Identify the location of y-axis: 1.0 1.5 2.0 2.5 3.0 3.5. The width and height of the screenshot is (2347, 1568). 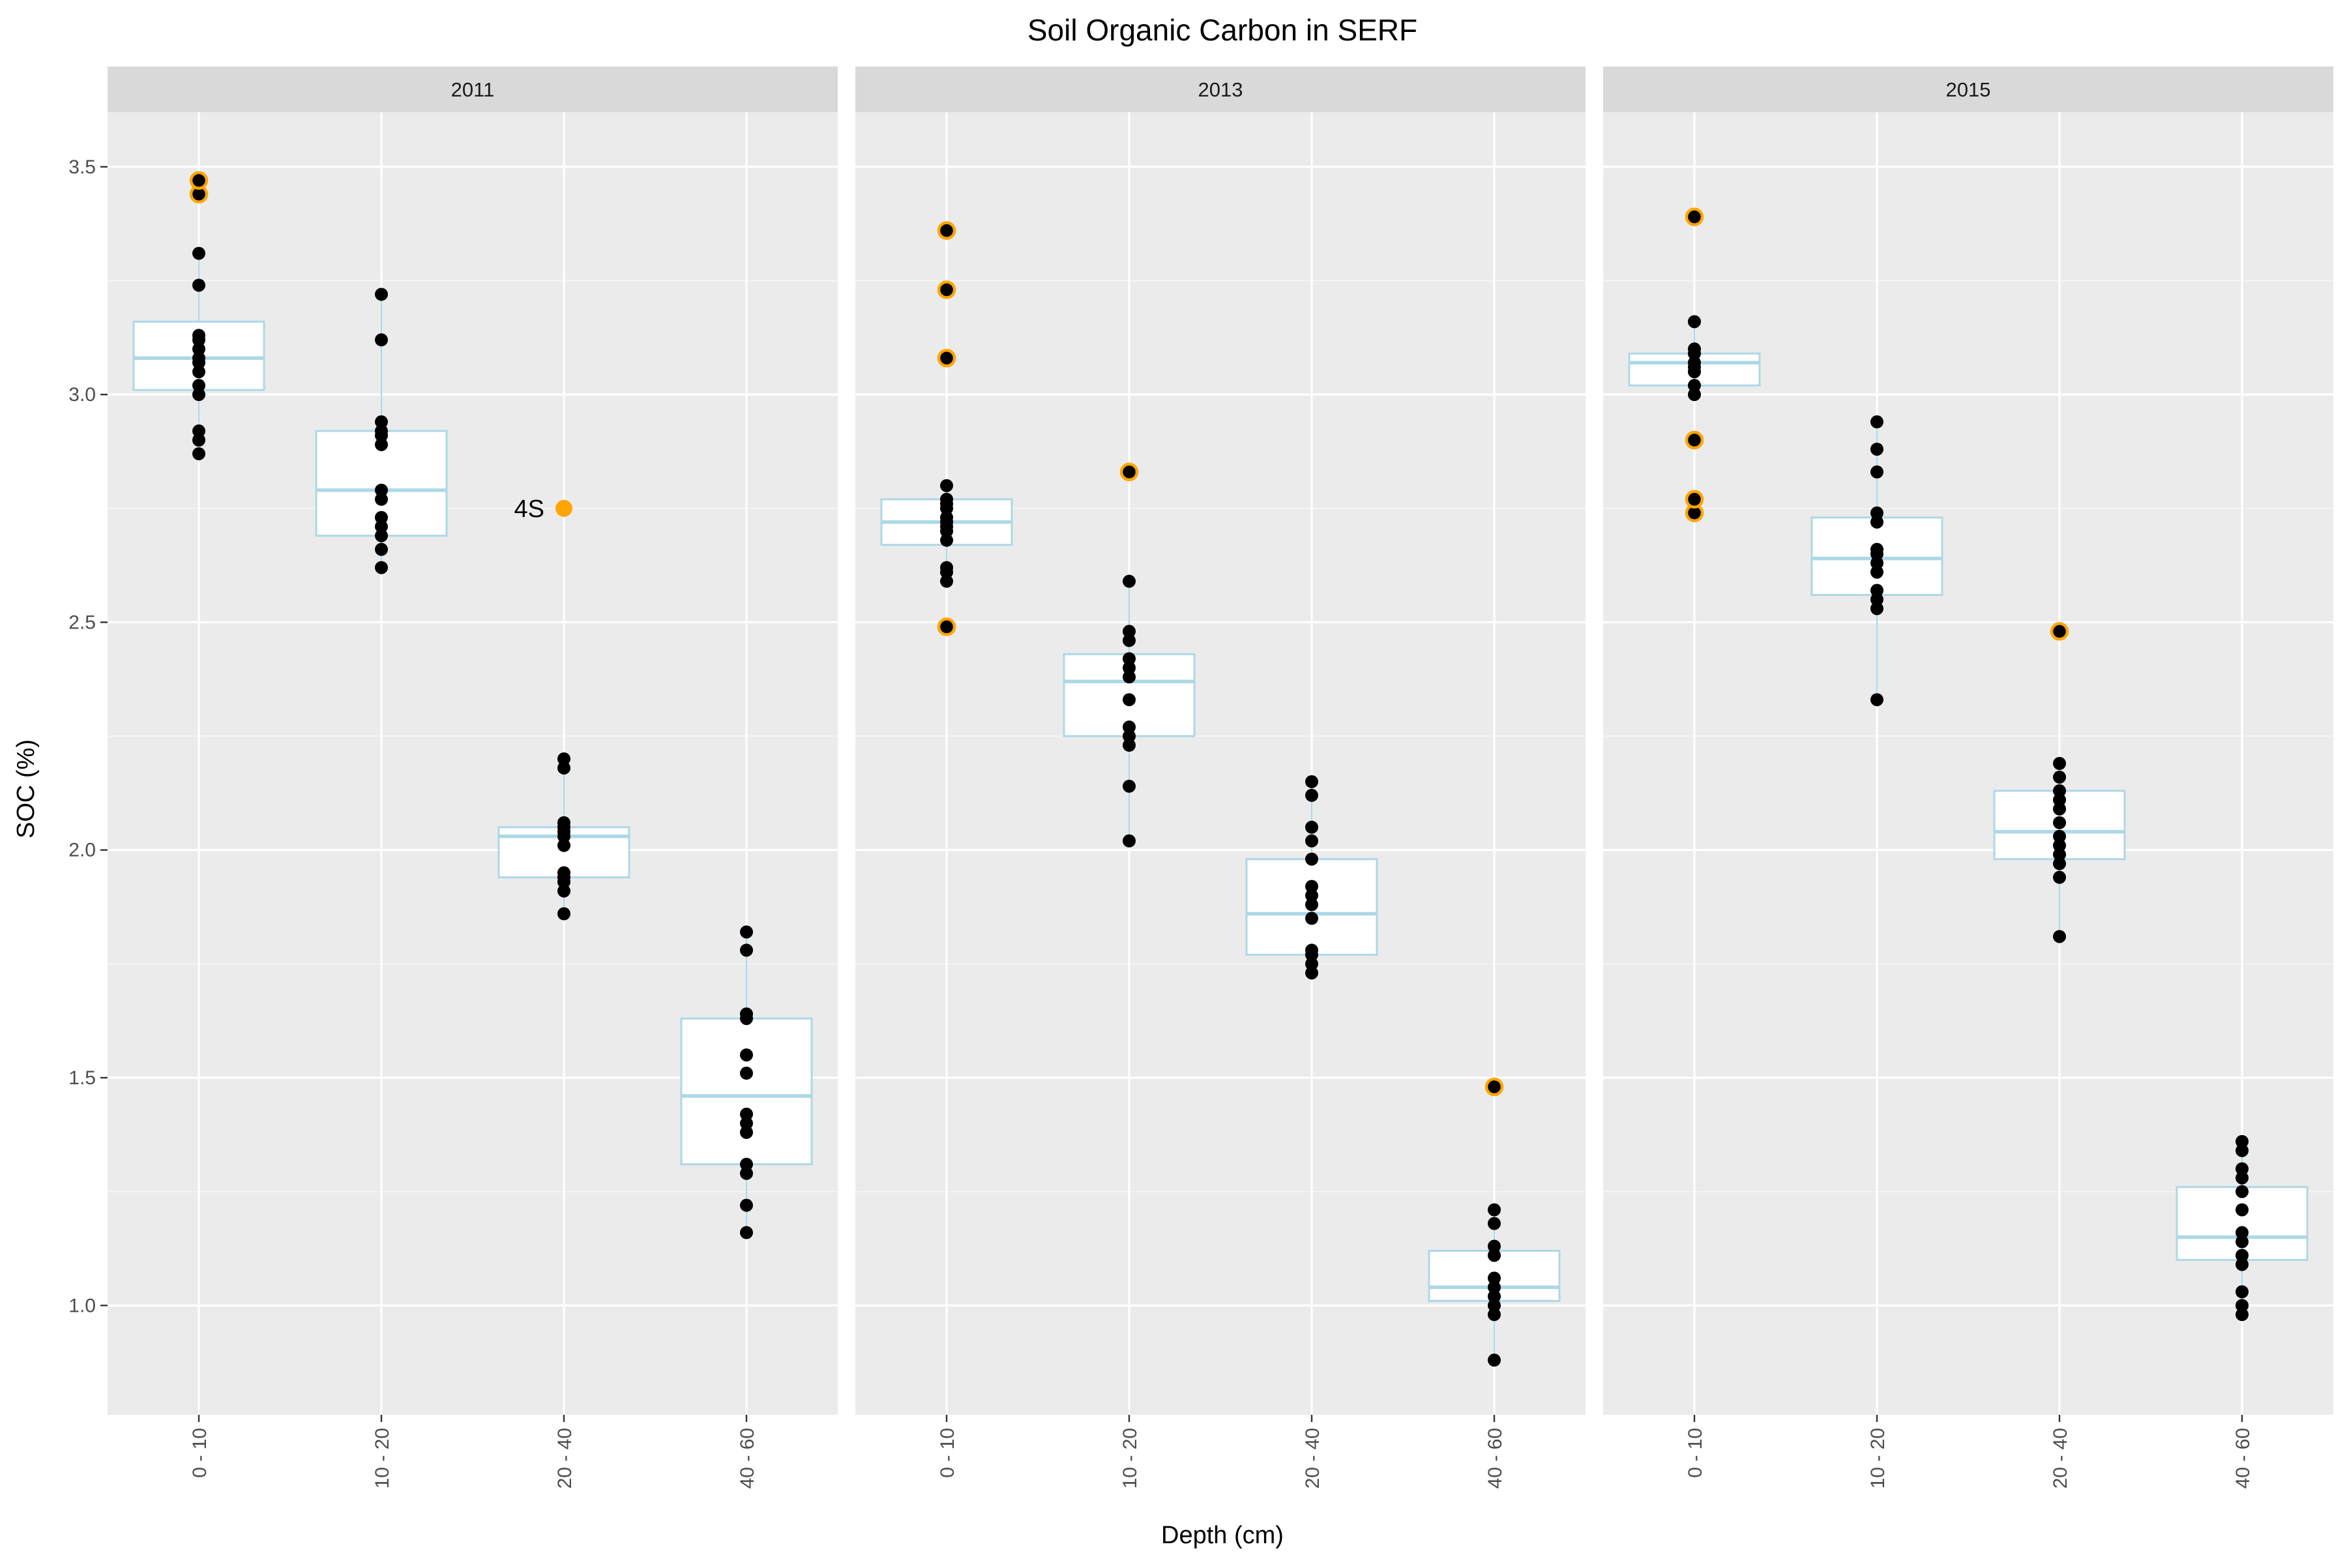
(88, 736).